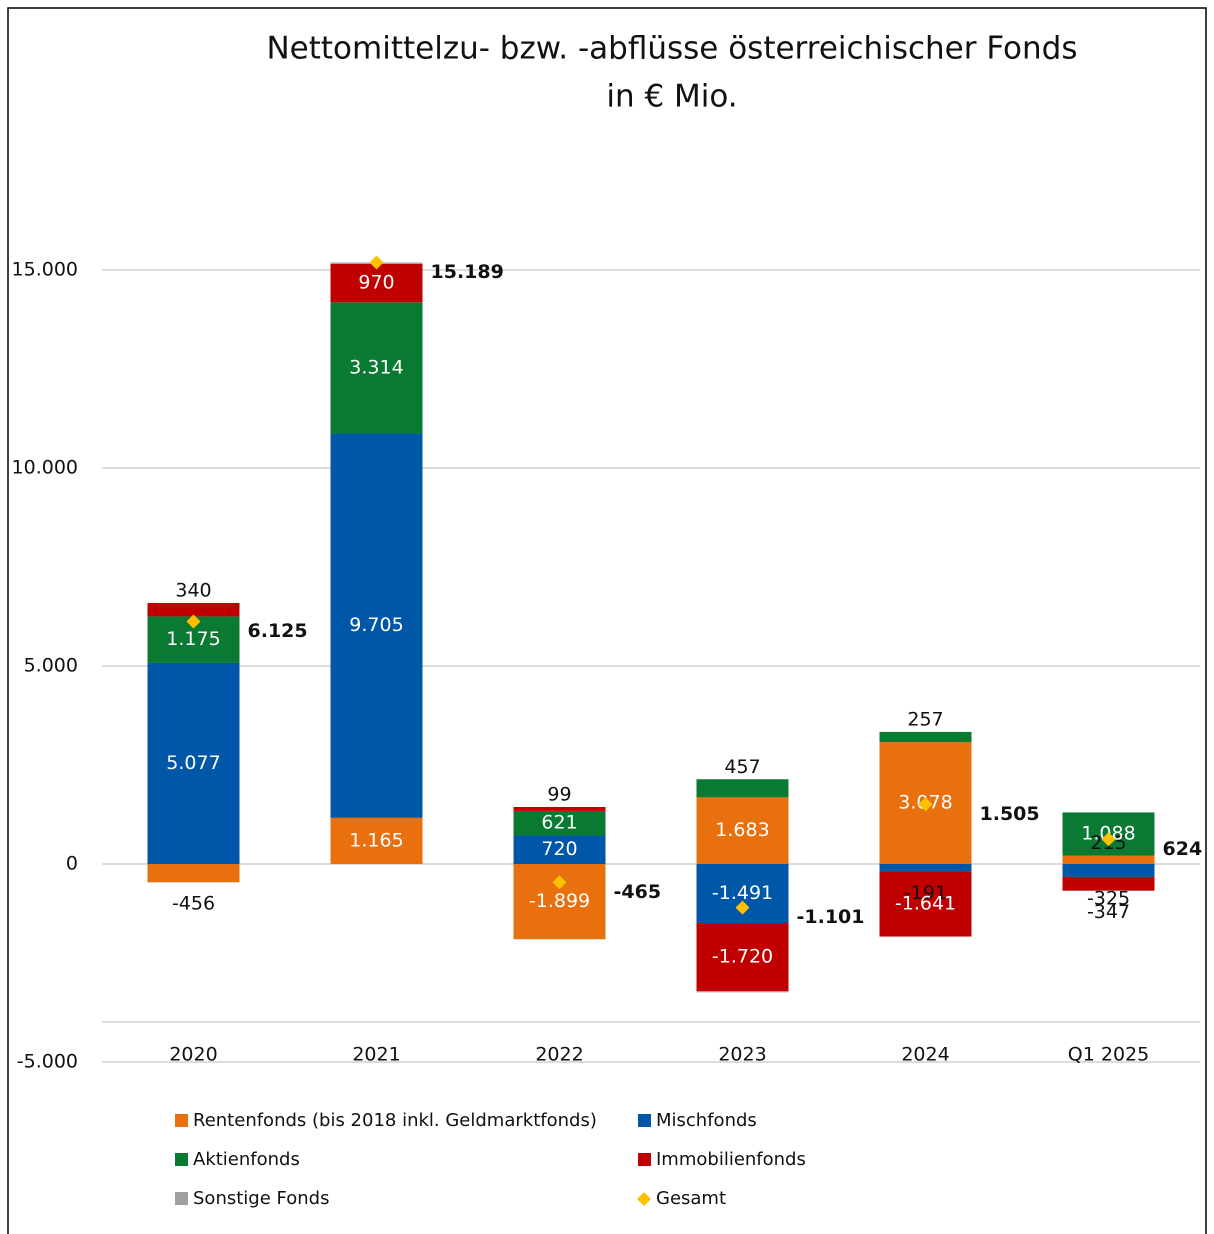  I want to click on legend-label: Mischfonds, so click(706, 1120).